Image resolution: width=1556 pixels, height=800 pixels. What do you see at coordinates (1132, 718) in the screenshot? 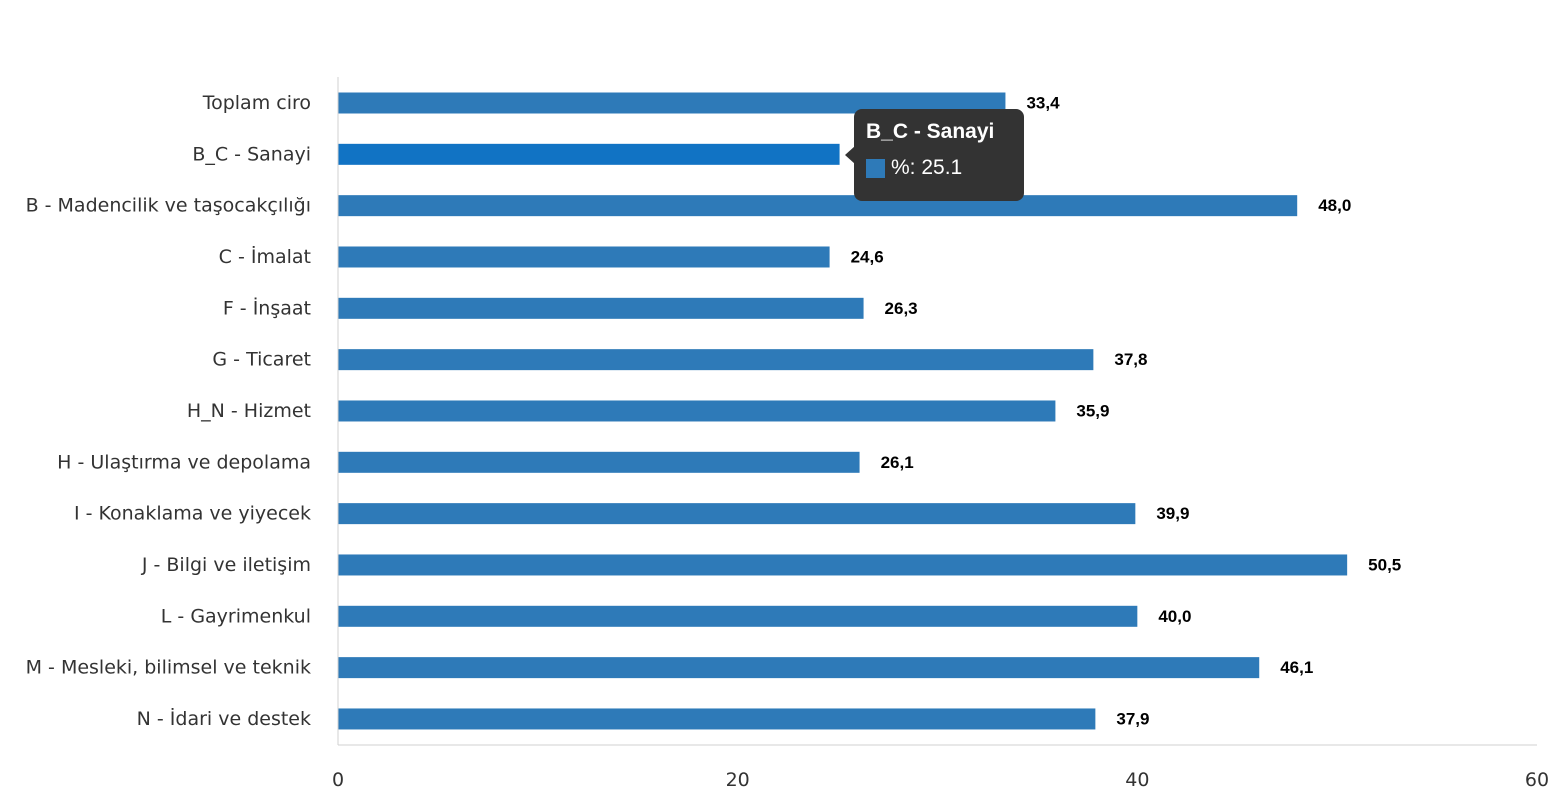
I see `data-label: 37,9` at bounding box center [1132, 718].